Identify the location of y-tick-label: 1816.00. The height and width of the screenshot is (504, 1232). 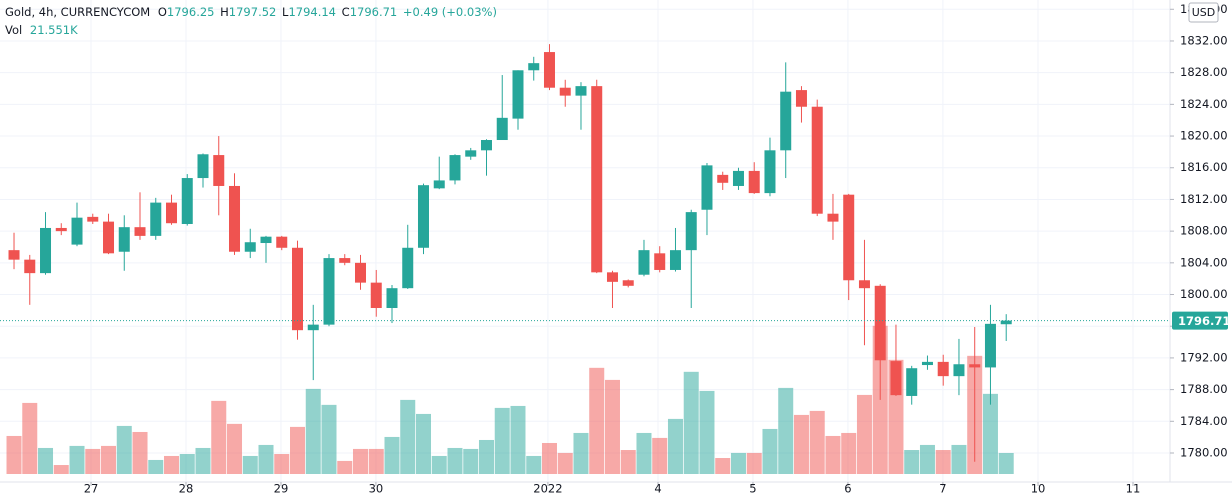
(1204, 167).